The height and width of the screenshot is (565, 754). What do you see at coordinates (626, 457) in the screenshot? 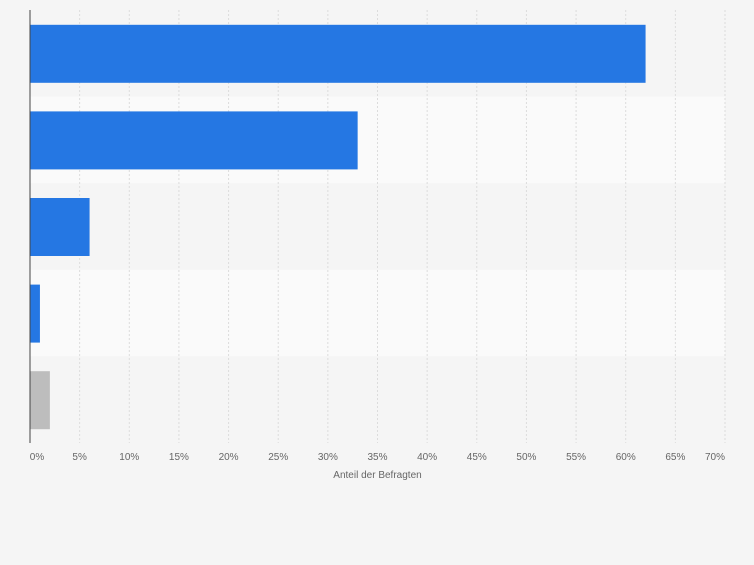
I see `x-tick-label: 60%` at bounding box center [626, 457].